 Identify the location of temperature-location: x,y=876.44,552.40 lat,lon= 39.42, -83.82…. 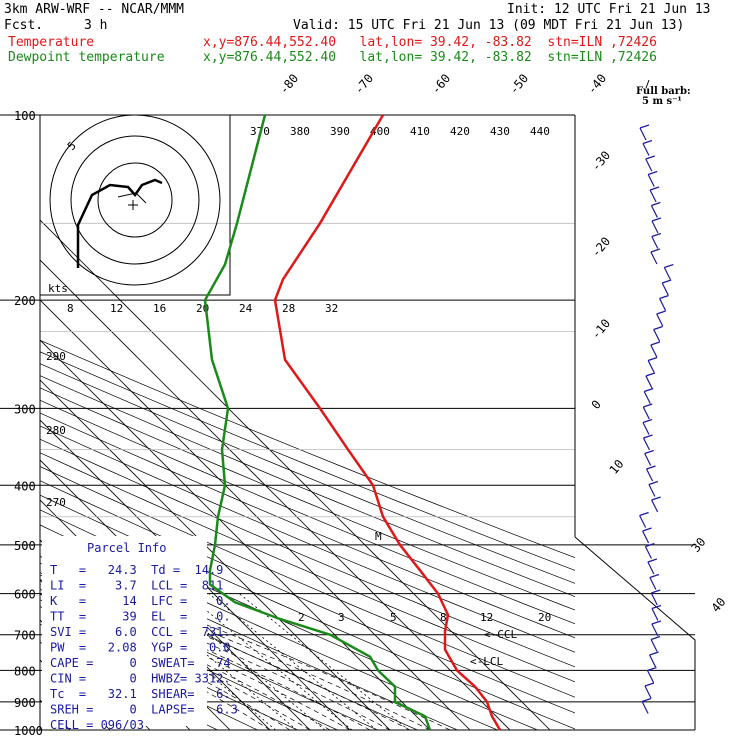
(430, 42).